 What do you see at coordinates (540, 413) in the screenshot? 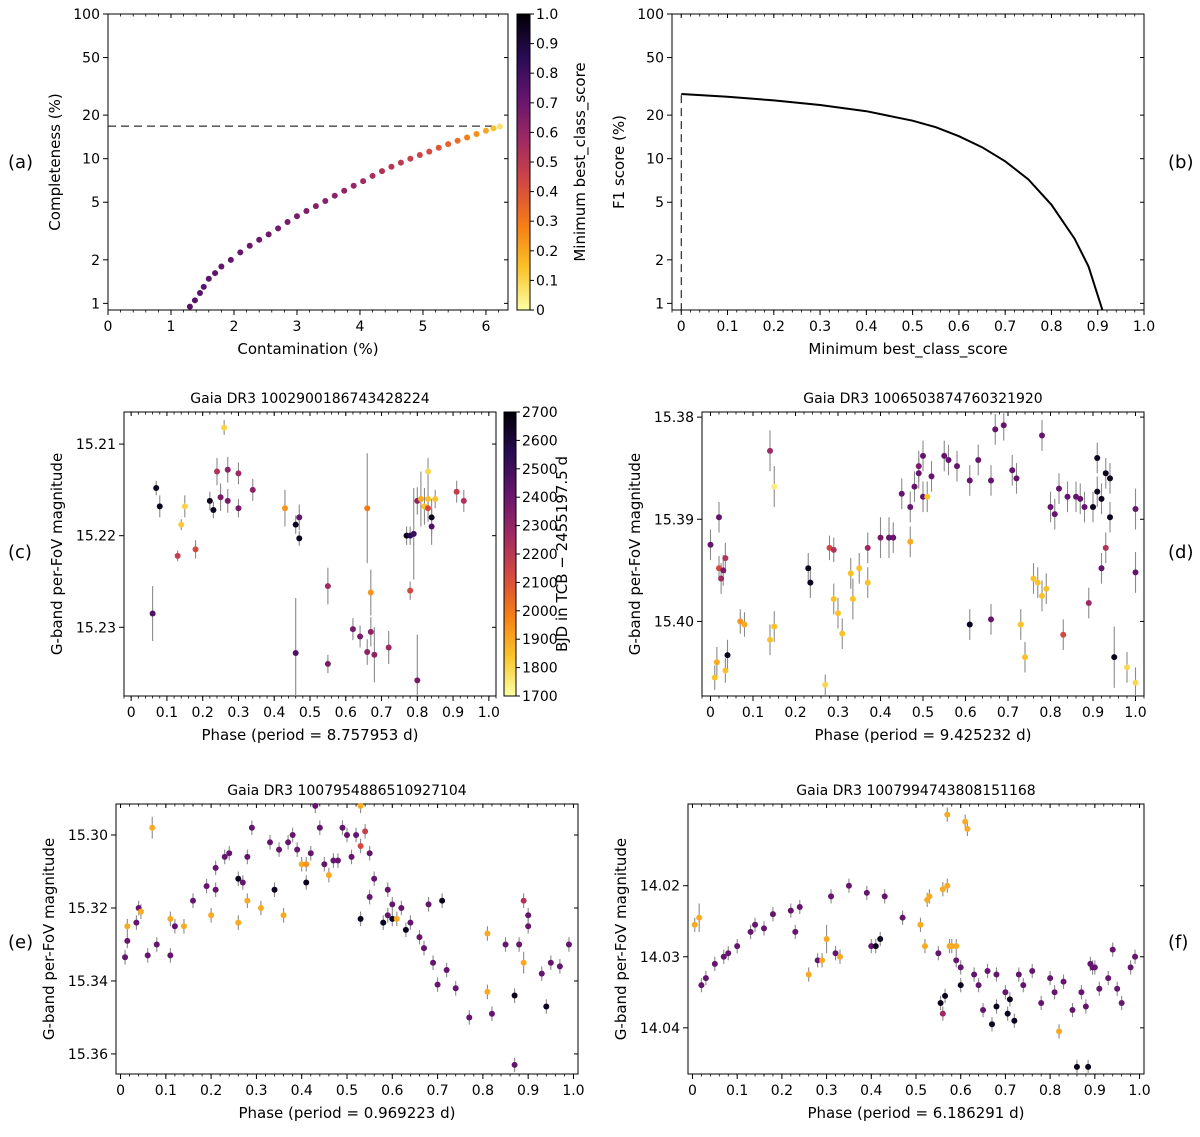
I see `colorbar-tick-label: 2700` at bounding box center [540, 413].